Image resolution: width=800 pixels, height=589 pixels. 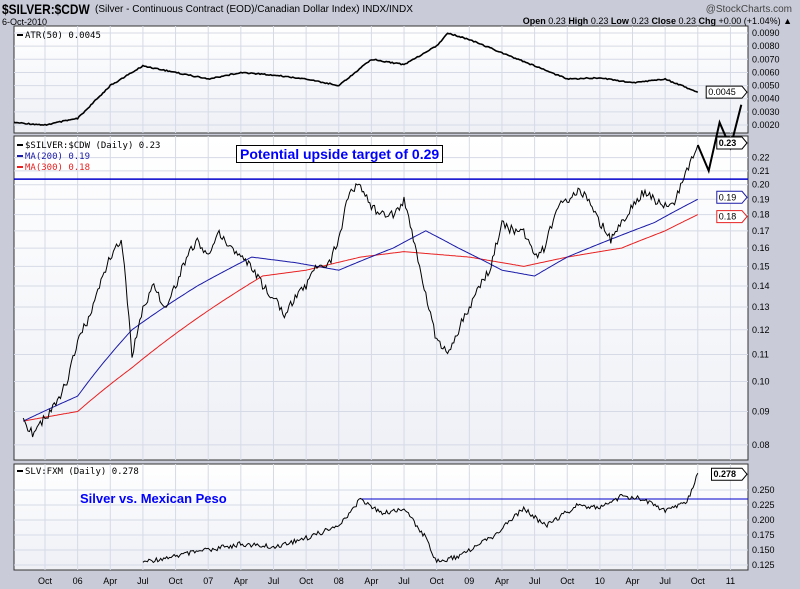 What do you see at coordinates (766, 46) in the screenshot?
I see `y-tick-label: 0.0080` at bounding box center [766, 46].